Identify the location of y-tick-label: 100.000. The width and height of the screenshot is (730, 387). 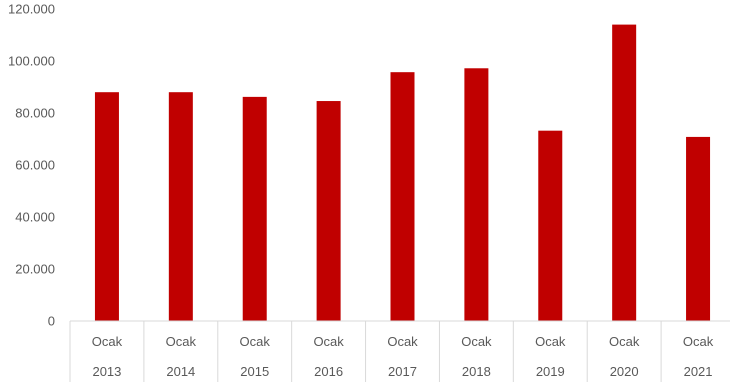
(31, 61).